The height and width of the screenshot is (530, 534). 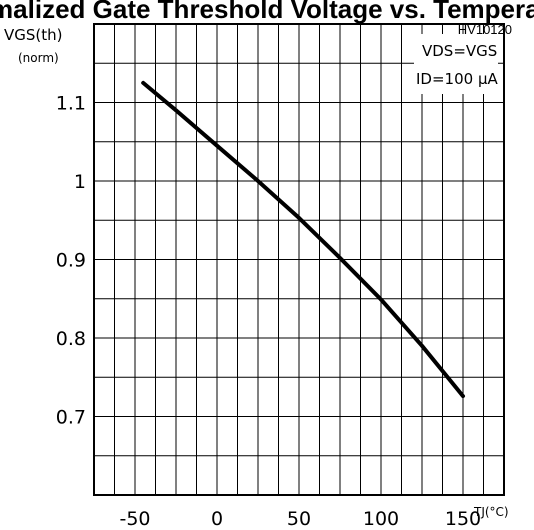 I want to click on y-tick-label: 1.1, so click(x=71, y=104).